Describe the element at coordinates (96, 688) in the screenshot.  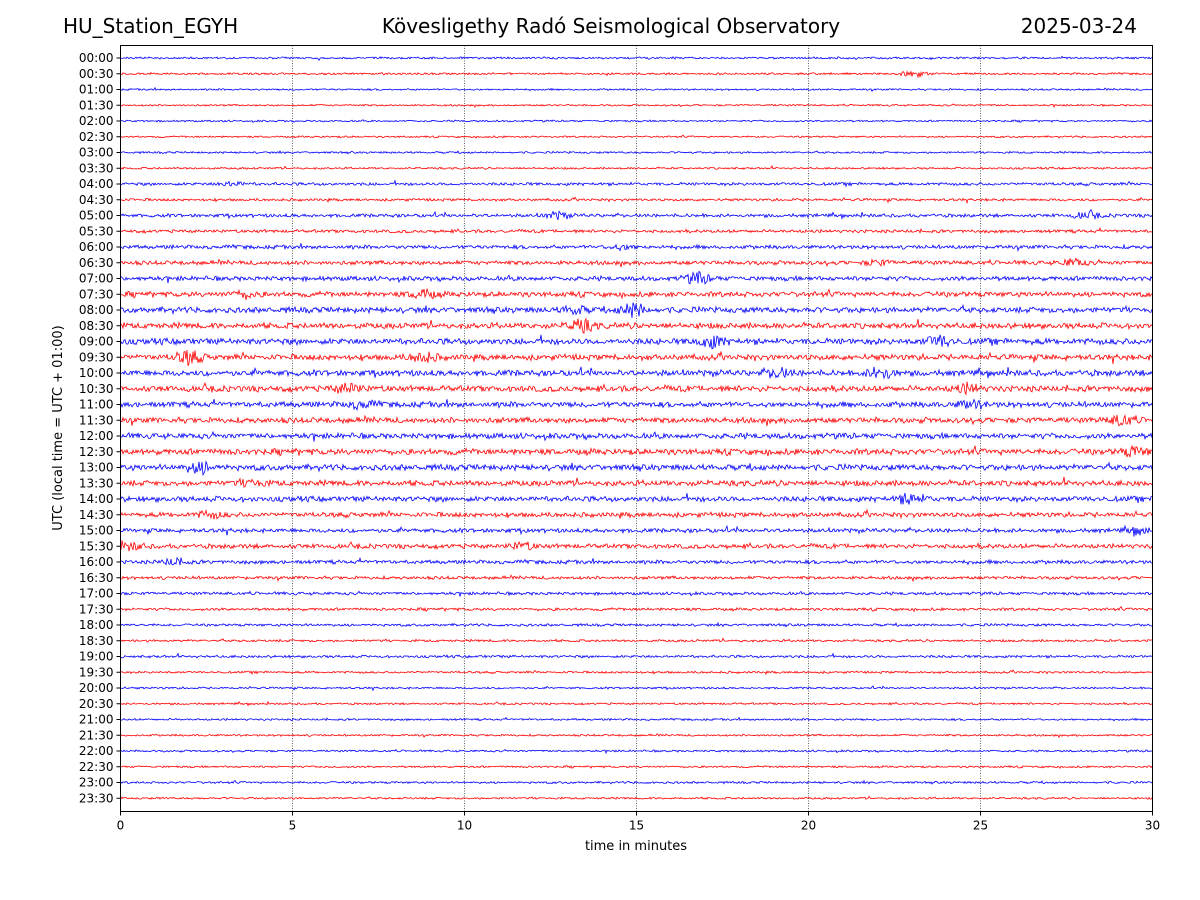
I see `y-tick-label-2000: 20:00` at that location.